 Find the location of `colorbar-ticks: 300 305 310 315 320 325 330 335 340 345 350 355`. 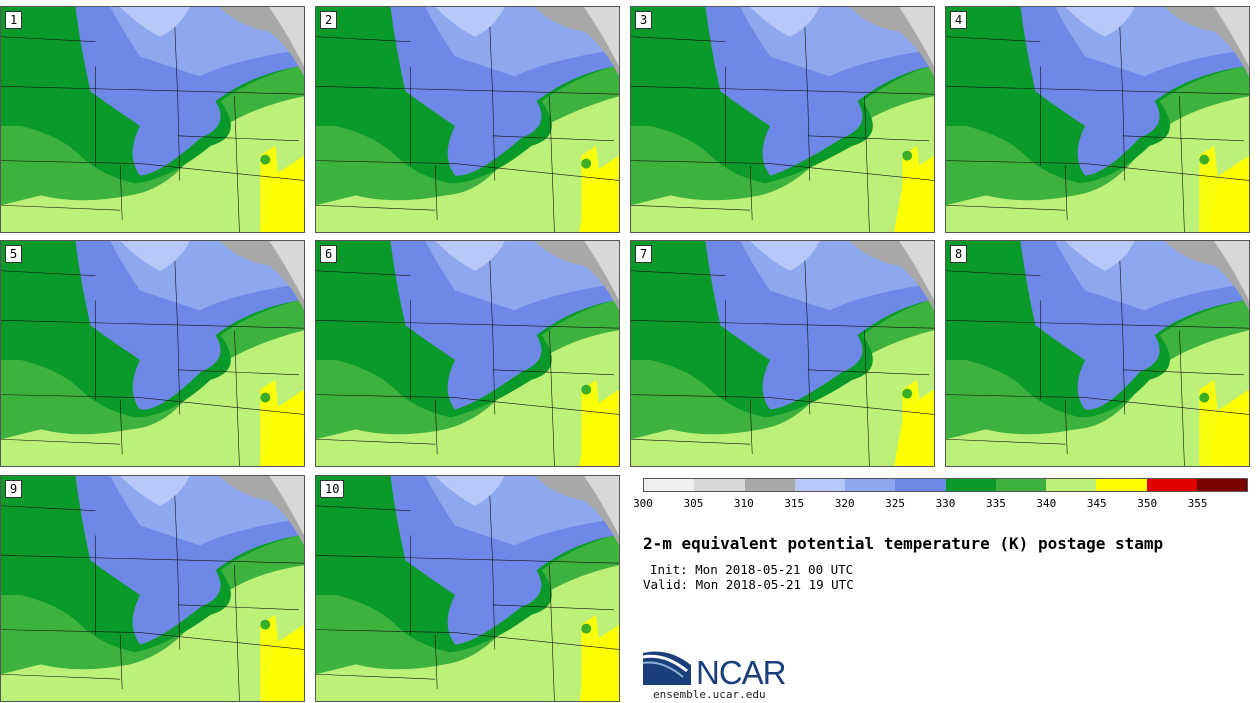

colorbar-ticks: 300 305 310 315 320 325 330 335 340 345 350 355 is located at coordinates (940, 504).